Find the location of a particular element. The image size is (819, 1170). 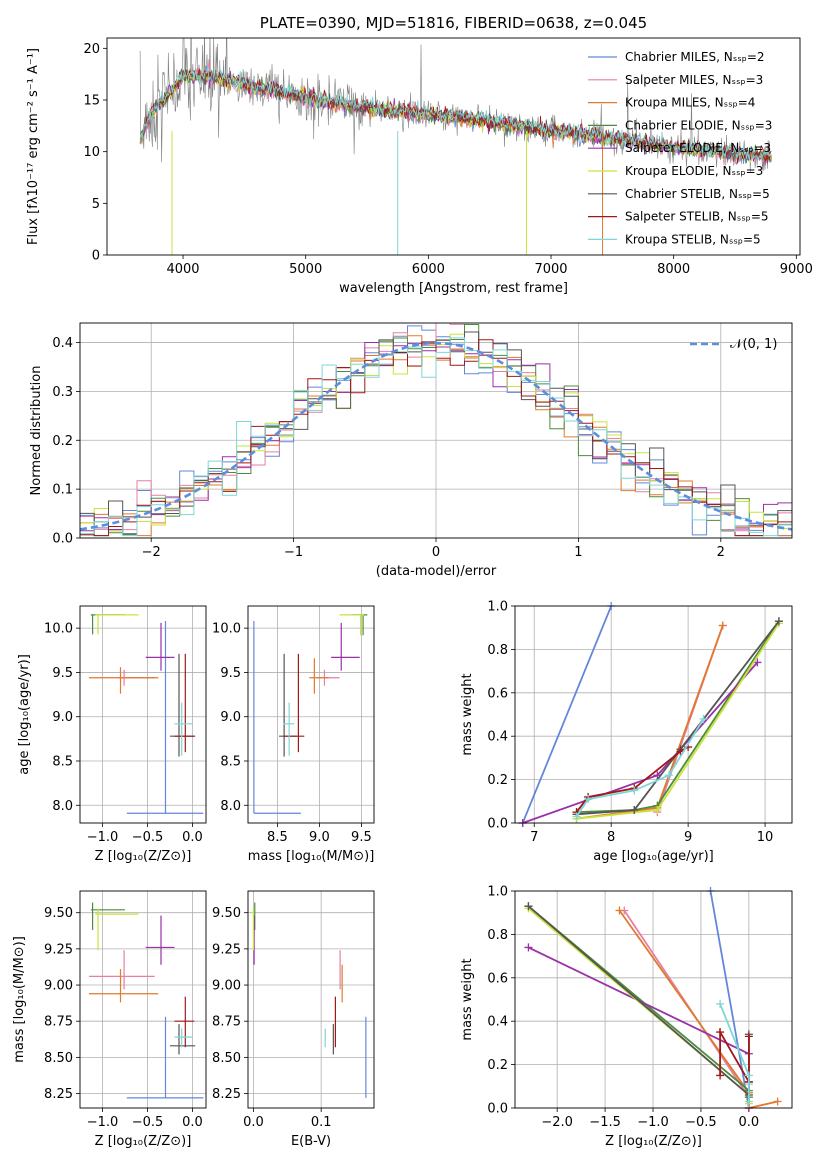

x-tick-label: 8 is located at coordinates (611, 837).